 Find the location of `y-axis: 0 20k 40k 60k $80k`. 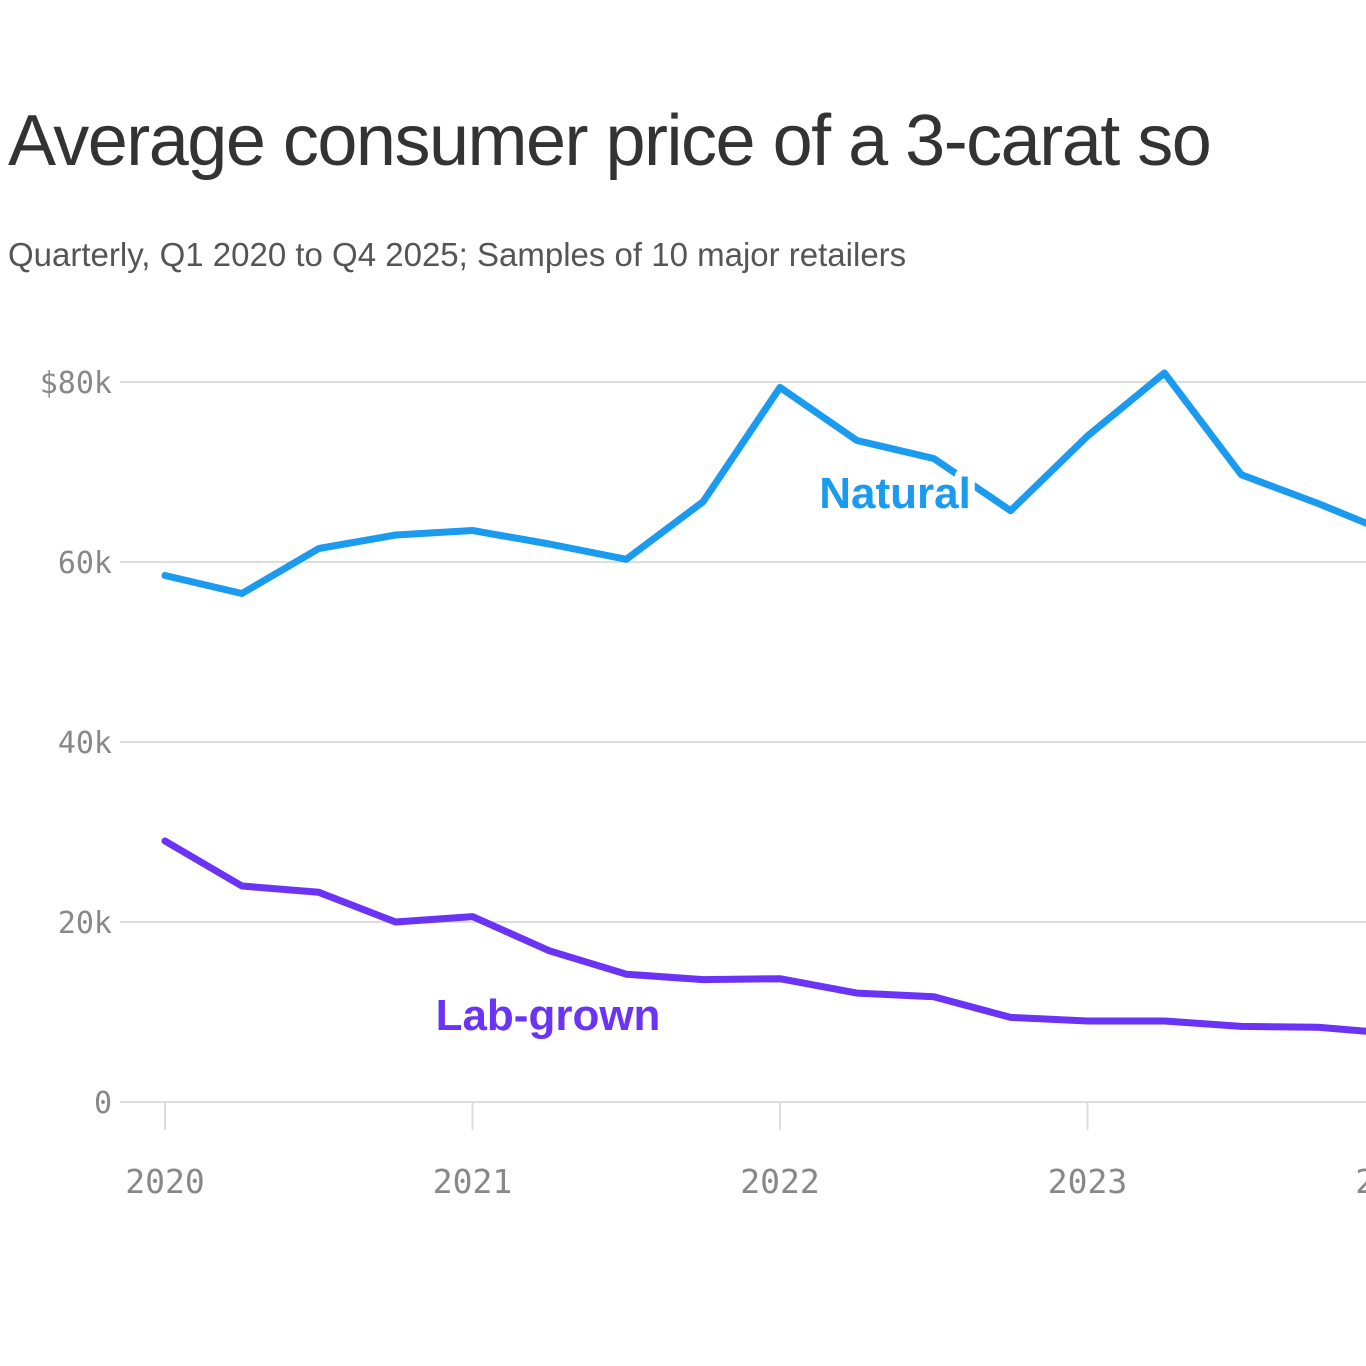

y-axis: 0 20k 40k 60k $80k is located at coordinates (76, 743).